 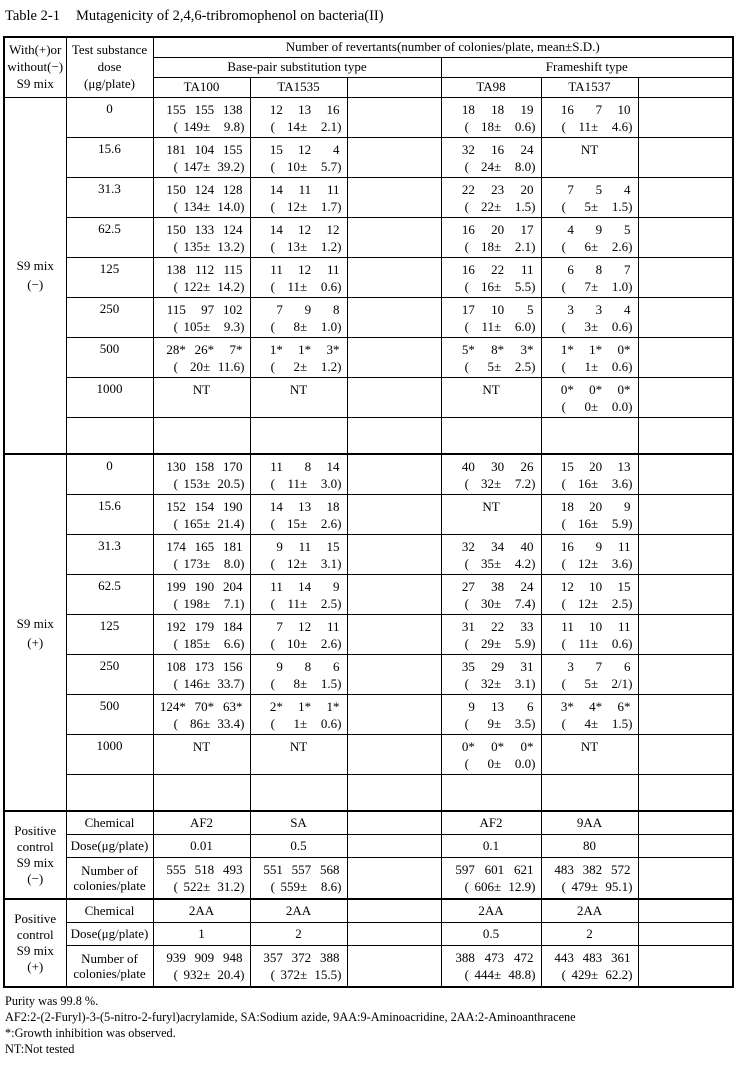 I want to click on colony-count: 70*, so click(x=204, y=706).